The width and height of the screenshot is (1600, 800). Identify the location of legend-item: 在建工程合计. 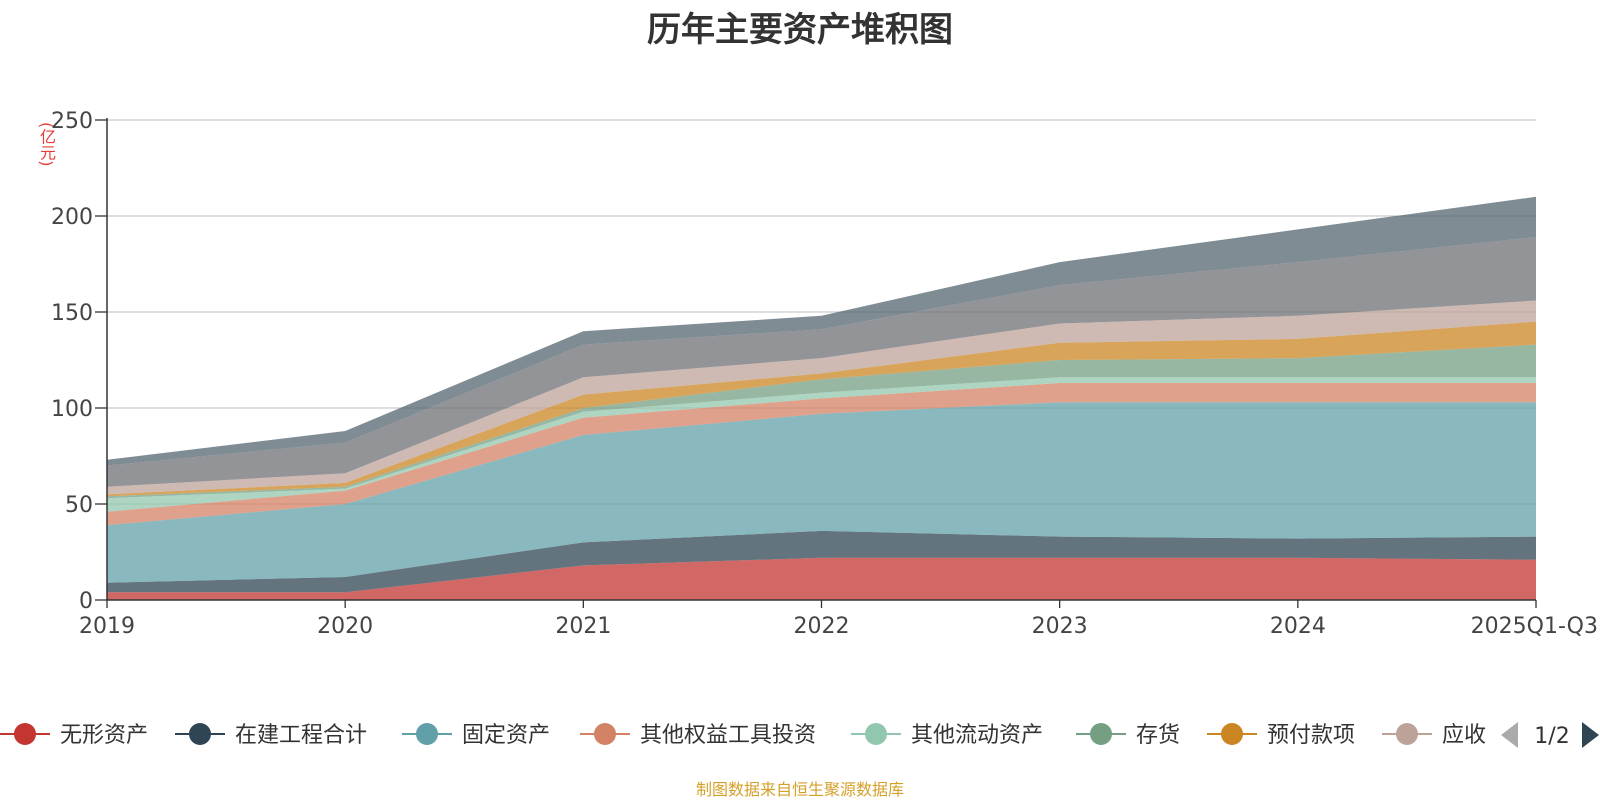
(271, 735).